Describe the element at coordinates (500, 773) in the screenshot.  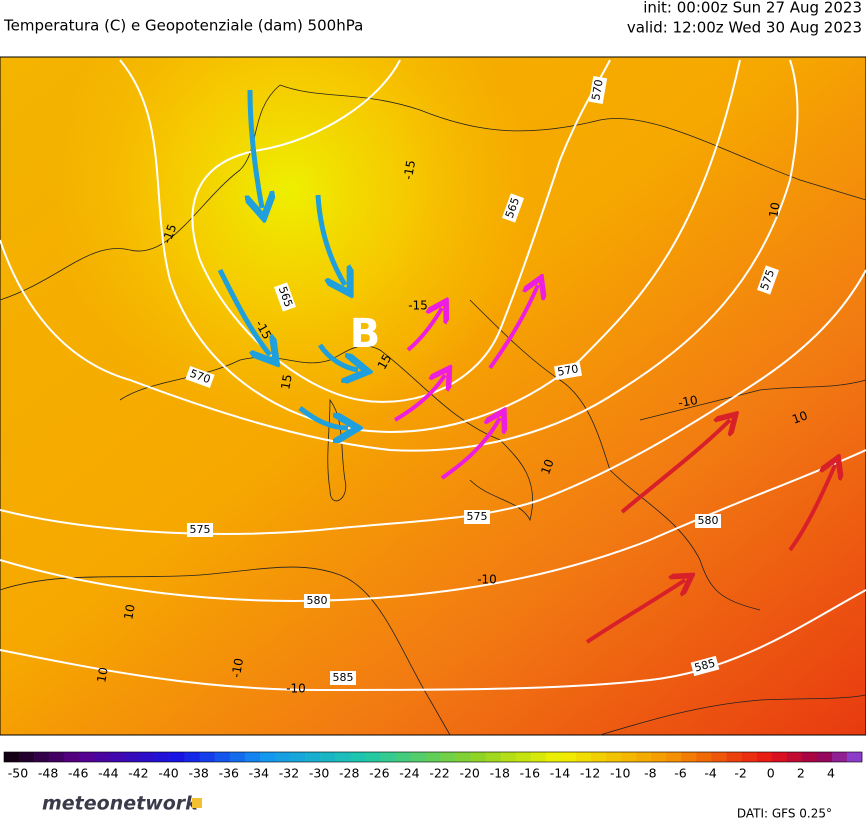
I see `colorbar-label: -18` at that location.